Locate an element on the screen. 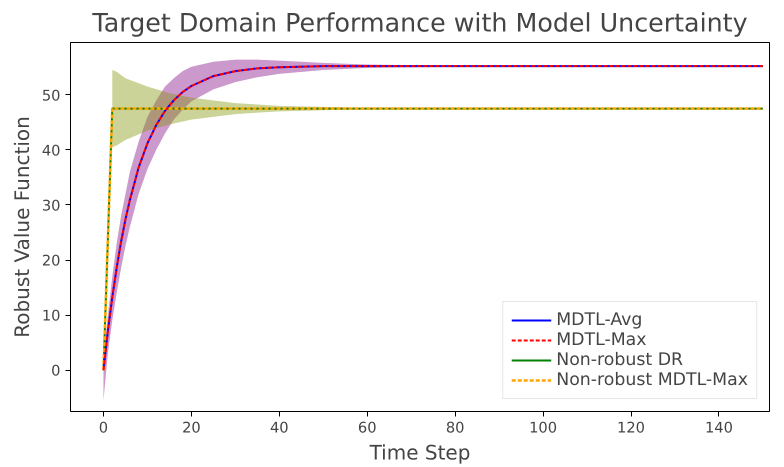  x-tick-label: 120 is located at coordinates (631, 428).